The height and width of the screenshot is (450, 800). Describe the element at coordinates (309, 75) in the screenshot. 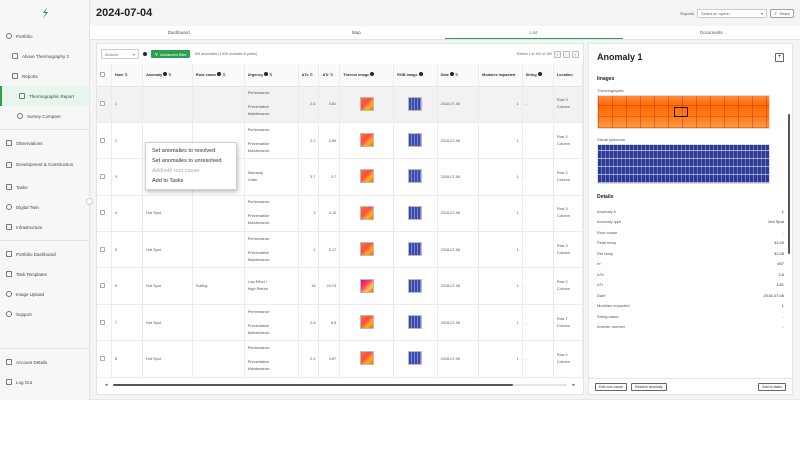

I see `column-header-dte: ΔTe ⇅` at that location.